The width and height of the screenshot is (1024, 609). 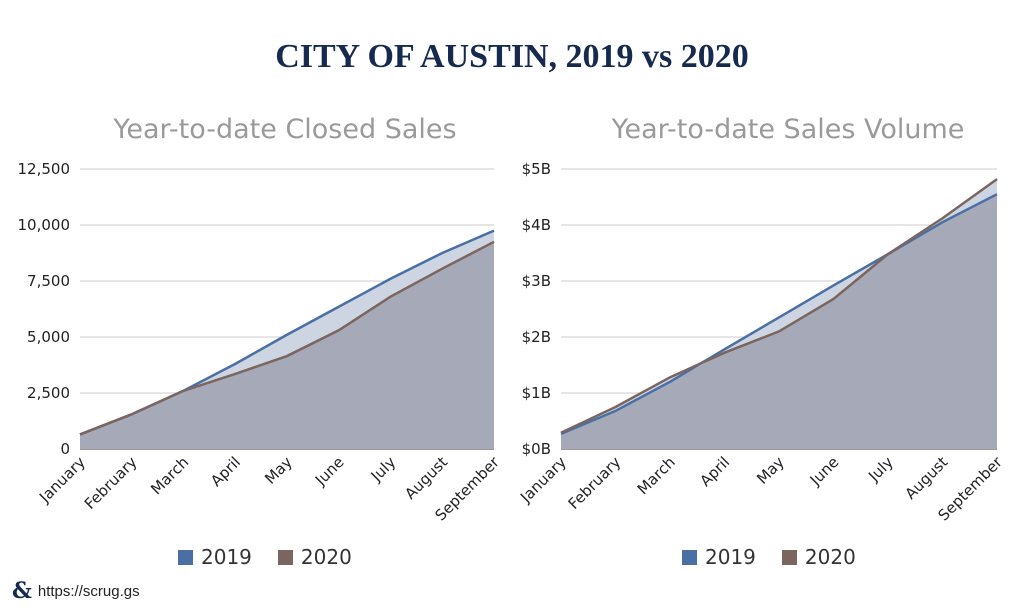 I want to click on closed-sales-legend: 2019 2020, so click(x=278, y=557).